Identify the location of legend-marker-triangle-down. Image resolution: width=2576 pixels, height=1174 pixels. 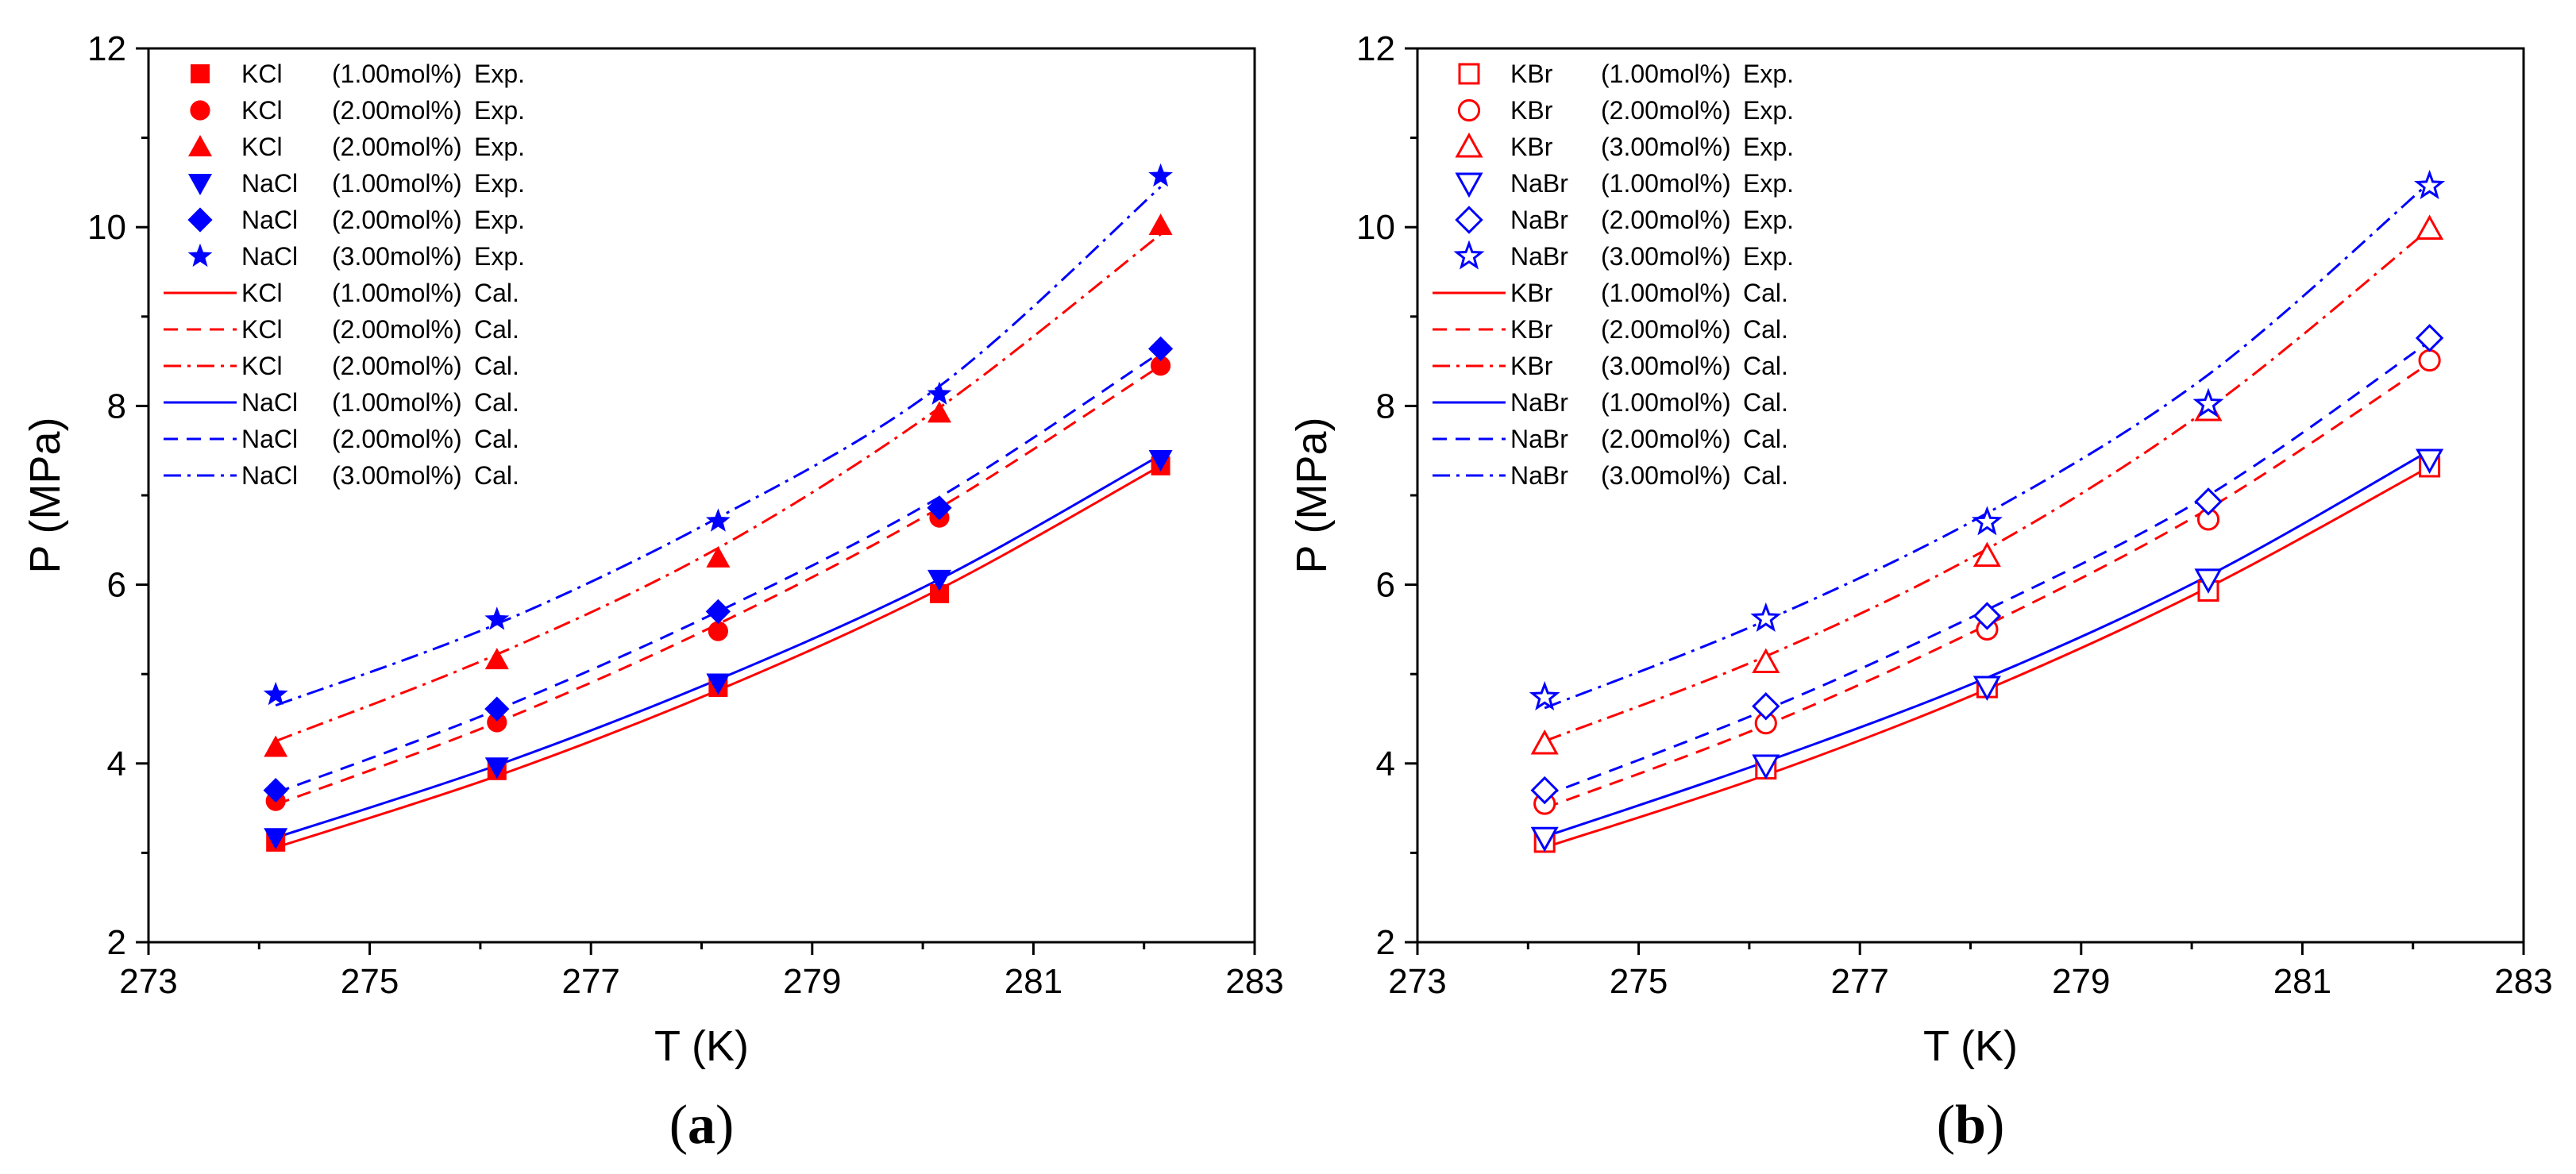
(1469, 185).